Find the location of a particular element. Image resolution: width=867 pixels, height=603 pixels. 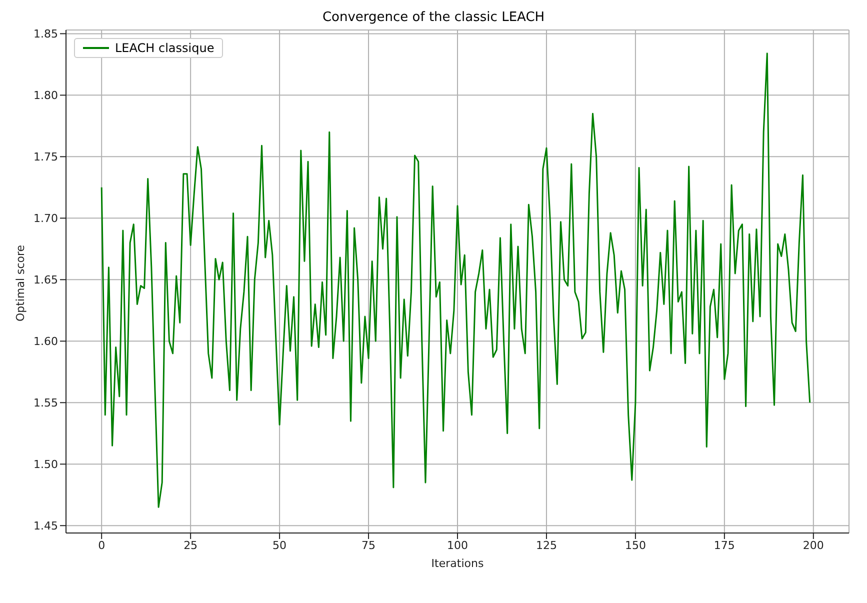

x-tick-label: 0 is located at coordinates (102, 545).